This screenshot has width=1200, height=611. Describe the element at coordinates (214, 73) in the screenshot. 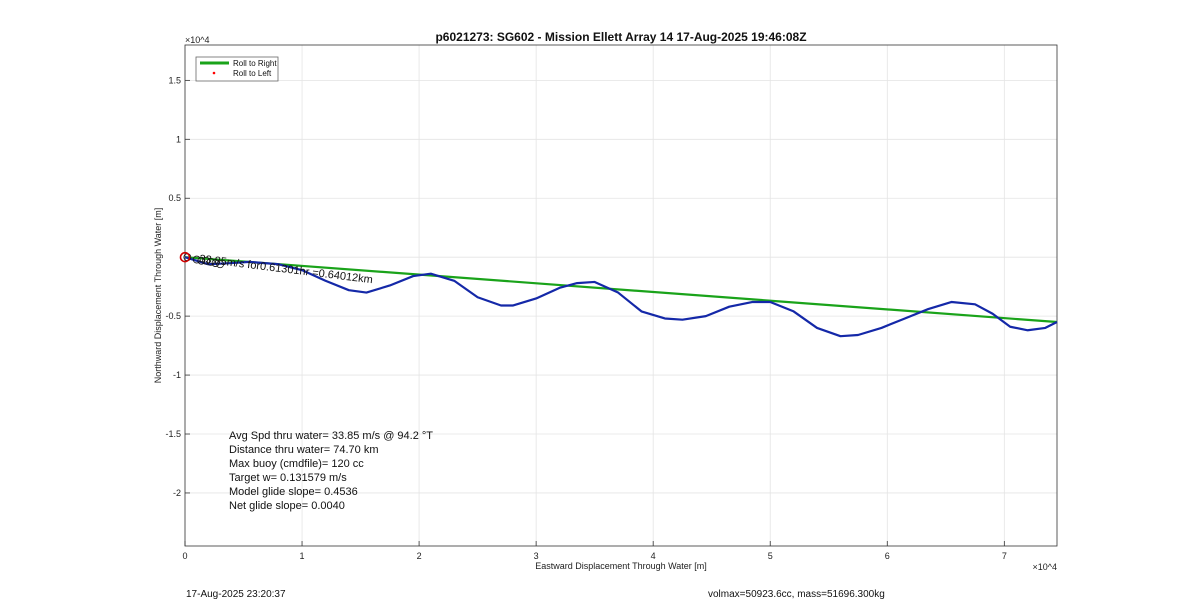

I see `legend-roll-left-swatch` at that location.